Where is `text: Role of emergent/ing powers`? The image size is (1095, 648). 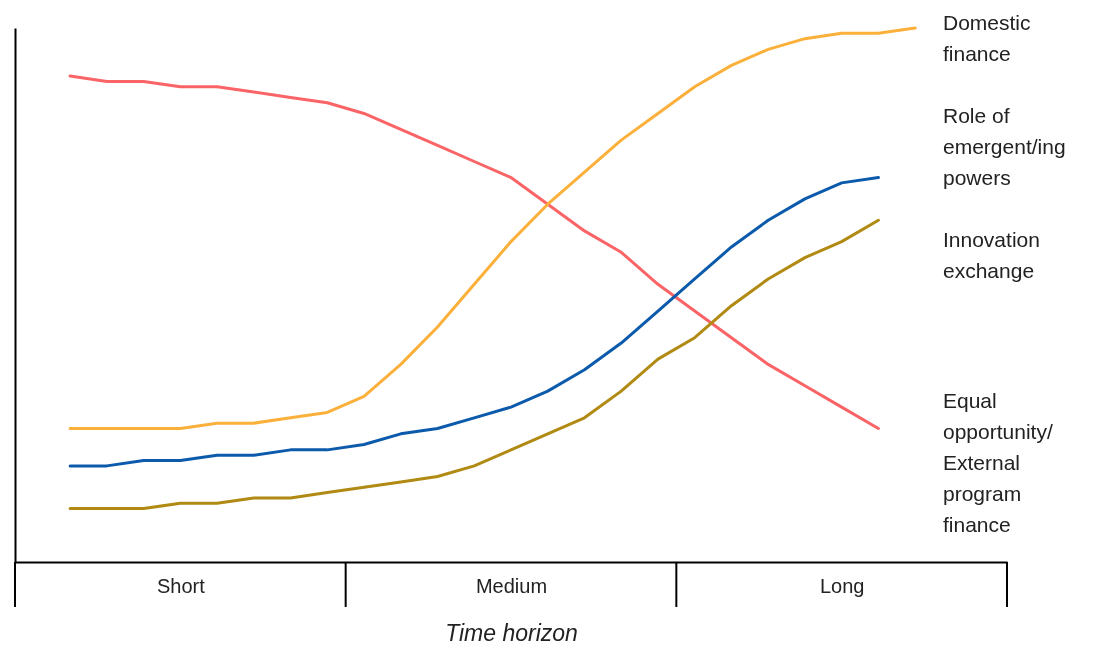
text: Role of emergent/ing powers is located at coordinates (1004, 146).